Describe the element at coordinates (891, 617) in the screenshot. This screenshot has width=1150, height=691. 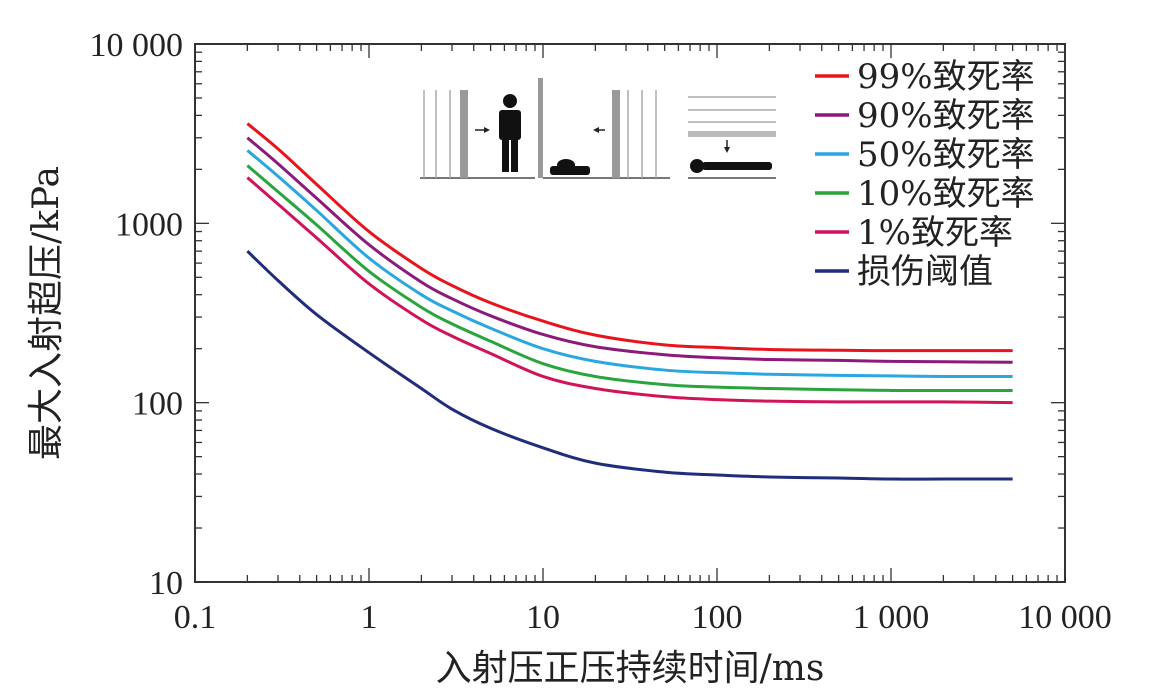
I see `x-tick-label: 1 000` at that location.